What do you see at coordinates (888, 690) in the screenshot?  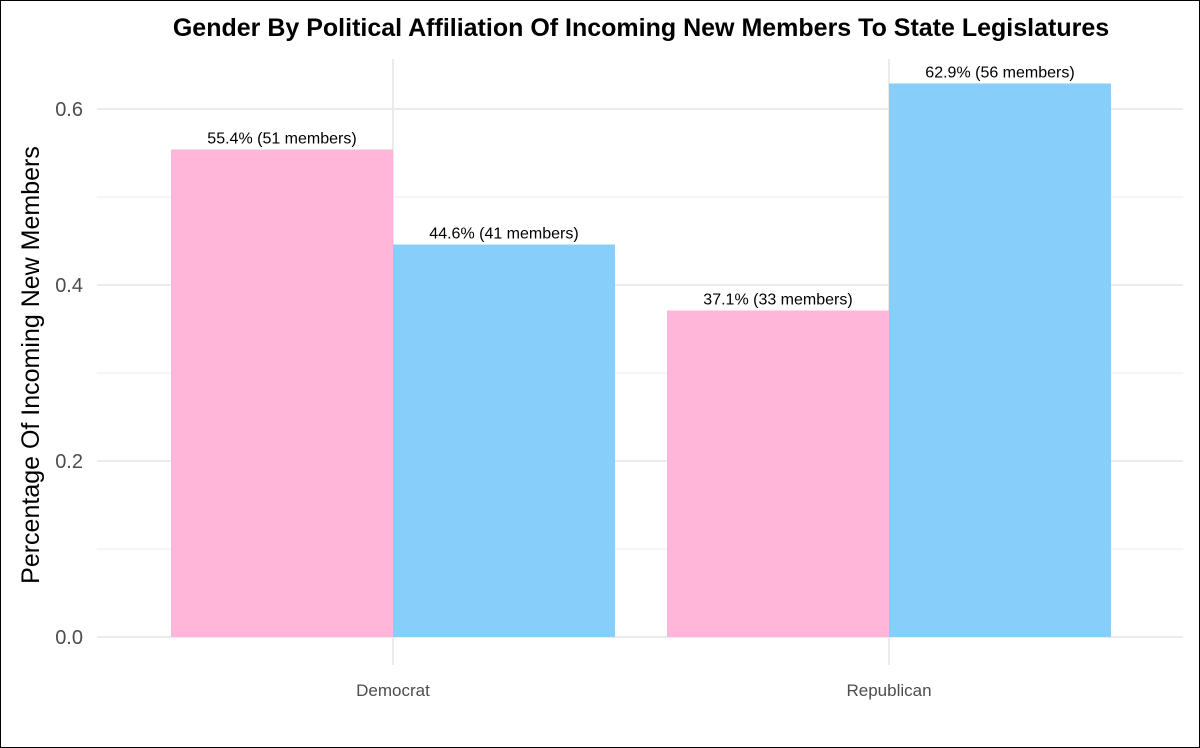 I see `x-tick-label: Republican` at bounding box center [888, 690].